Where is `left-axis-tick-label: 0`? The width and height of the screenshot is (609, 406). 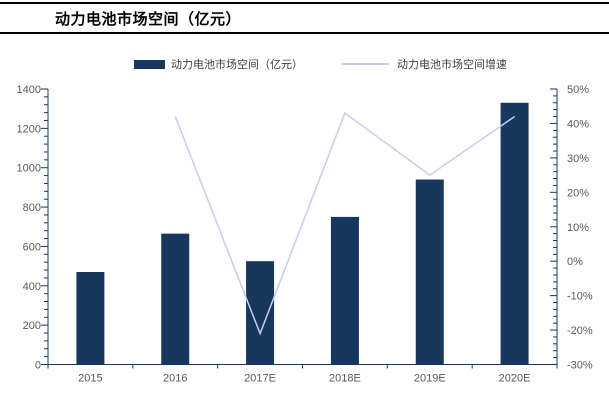
left-axis-tick-label: 0 is located at coordinates (38, 366).